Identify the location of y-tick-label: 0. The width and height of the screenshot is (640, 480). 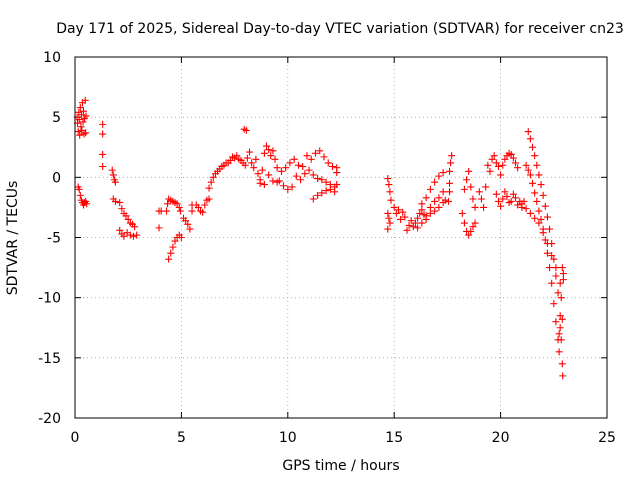
(56, 178).